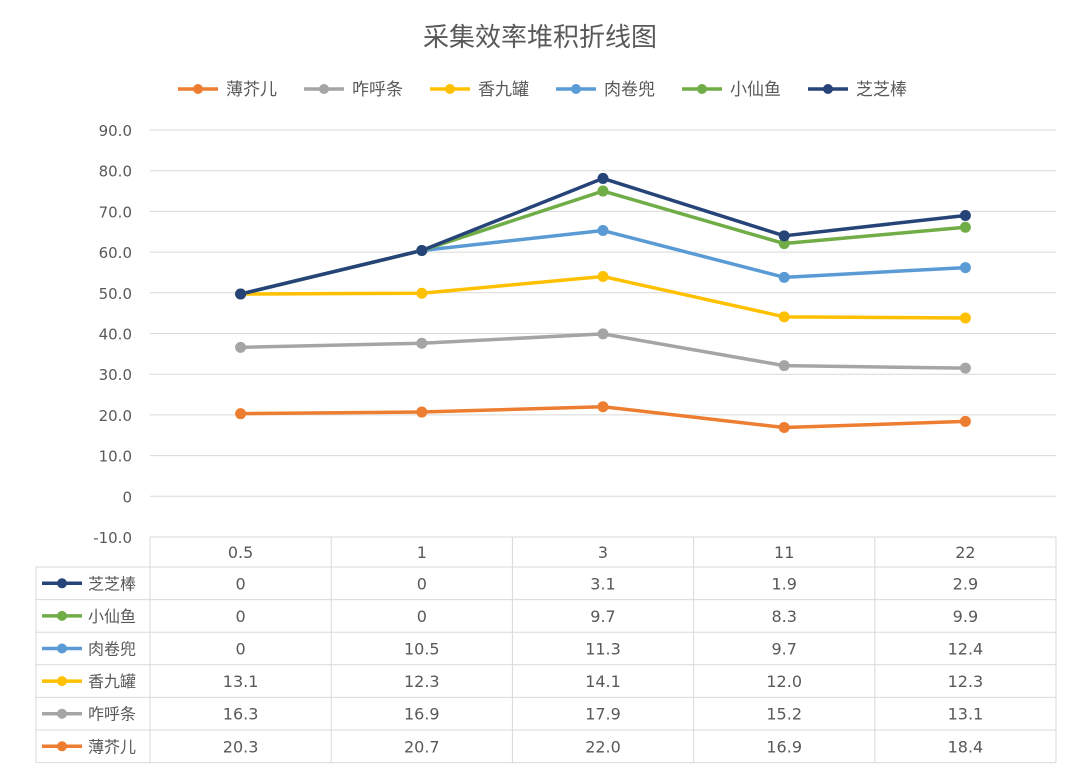 This screenshot has height=773, width=1080. I want to click on table-row: 肉卷兜 0 10.5 11.3 9.7 12.4, so click(512, 649).